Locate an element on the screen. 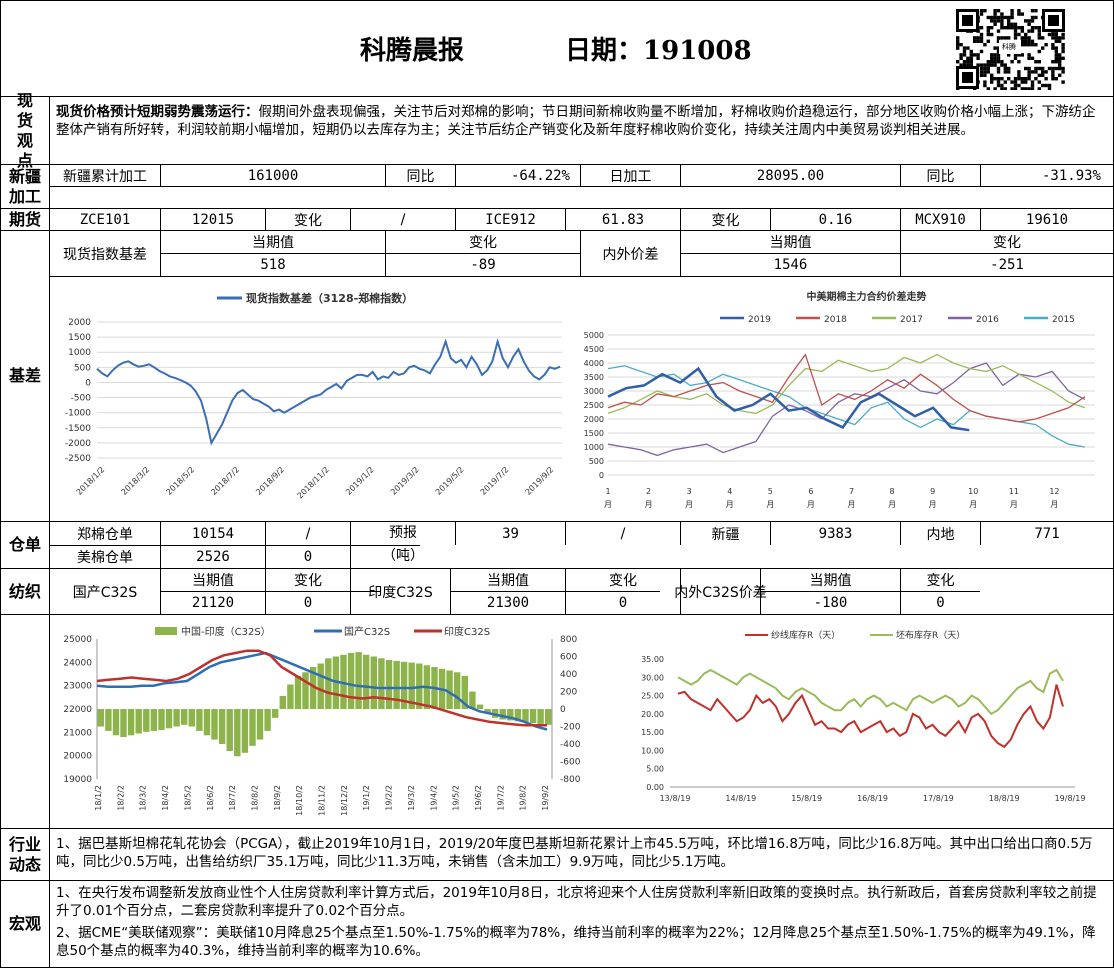 The width and height of the screenshot is (1114, 968). y-tick-label: 35.00 is located at coordinates (652, 659).